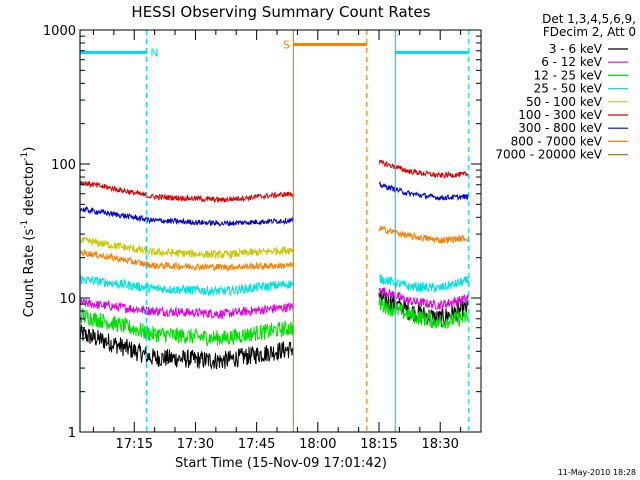  I want to click on trace-800-7000-kev-b, so click(423, 235).